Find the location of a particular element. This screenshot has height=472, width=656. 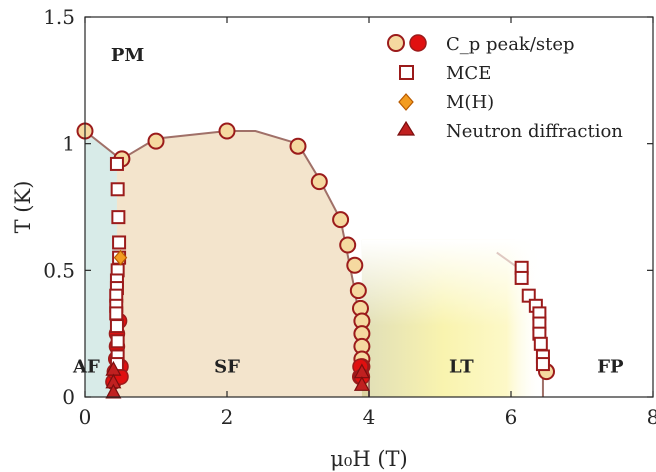

legend-entry-cp: C_p peak/step is located at coordinates (481, 44).